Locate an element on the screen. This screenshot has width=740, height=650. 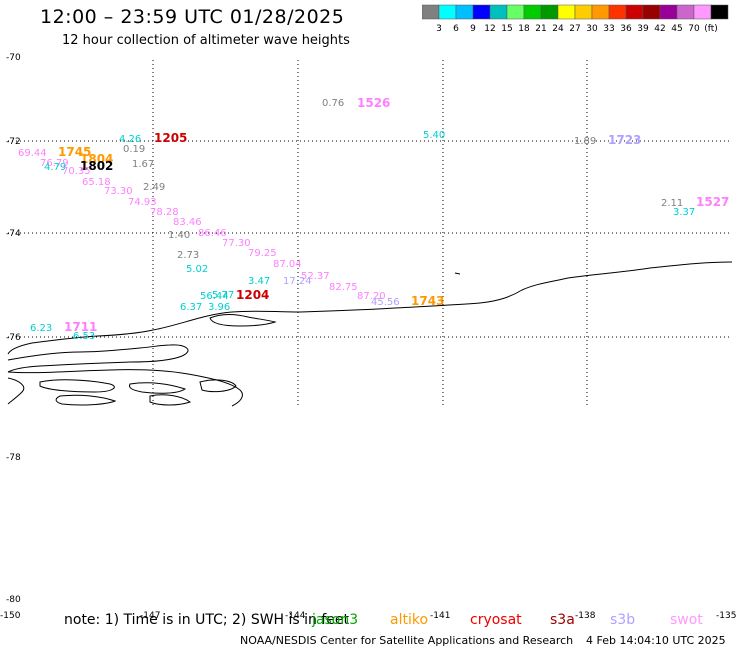
wave-height-label: 6.23 is located at coordinates (41, 328).